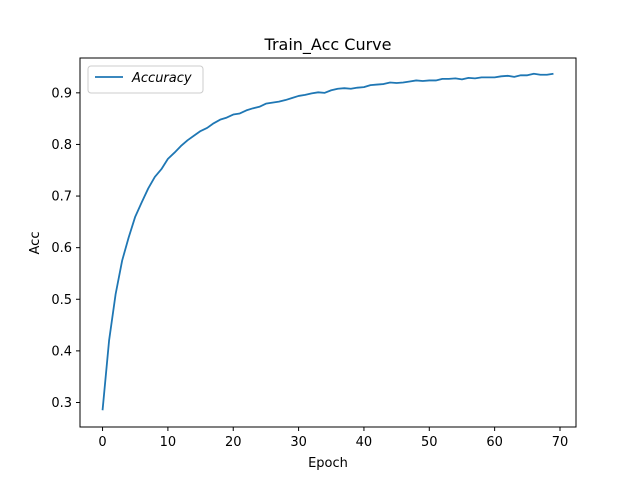 The height and width of the screenshot is (480, 640). Describe the element at coordinates (61, 145) in the screenshot. I see `y-tick-label: 0.8` at that location.